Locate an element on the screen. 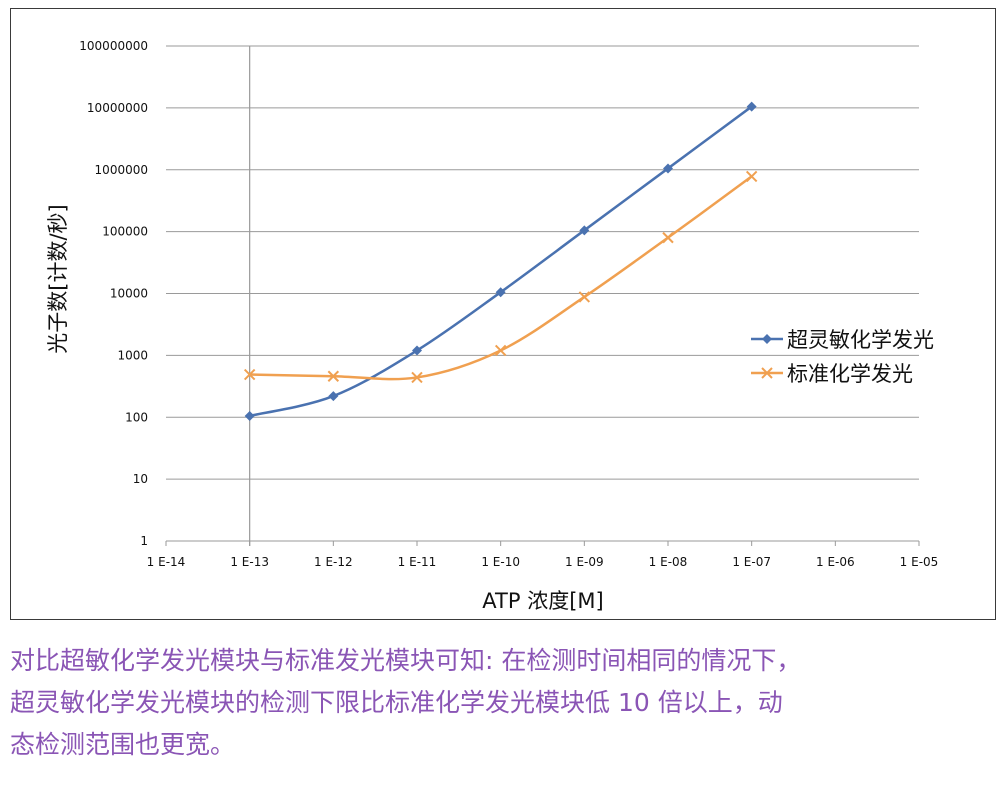 This screenshot has height=792, width=1007. x-tick-label: 1 E-06 is located at coordinates (835, 562).